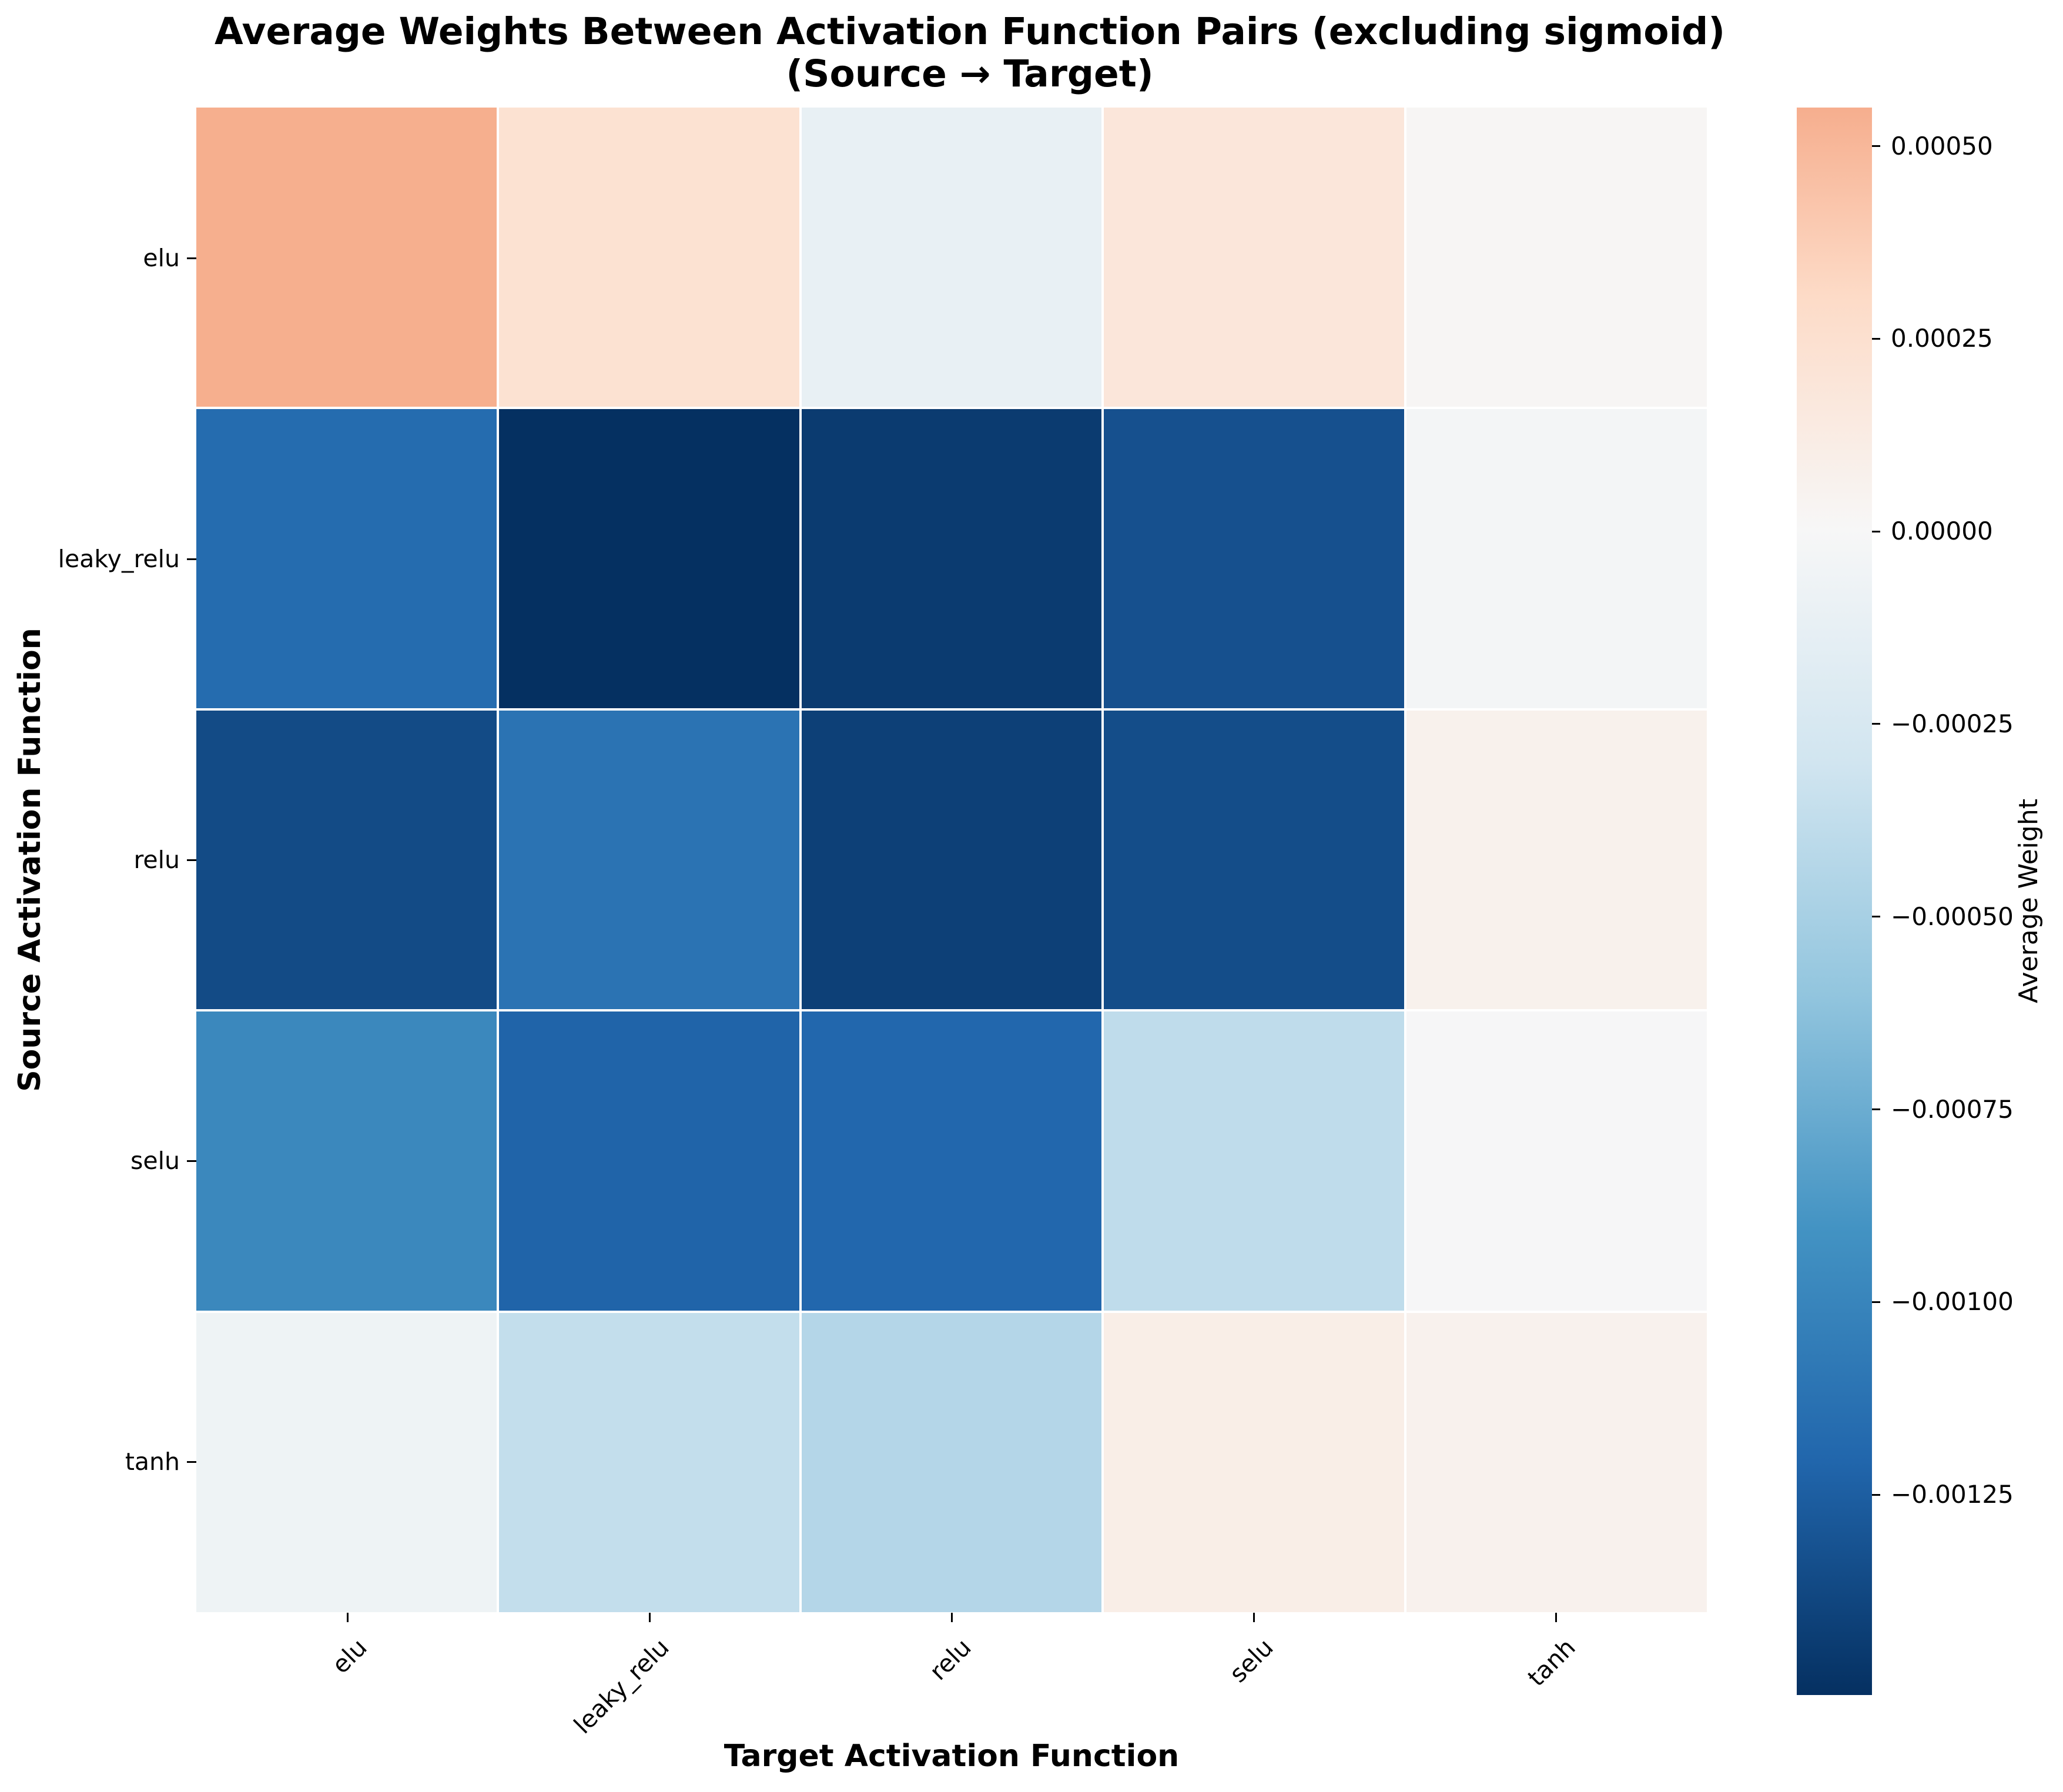  I want to click on y-tick-label-tanh: tanh, so click(152, 1462).